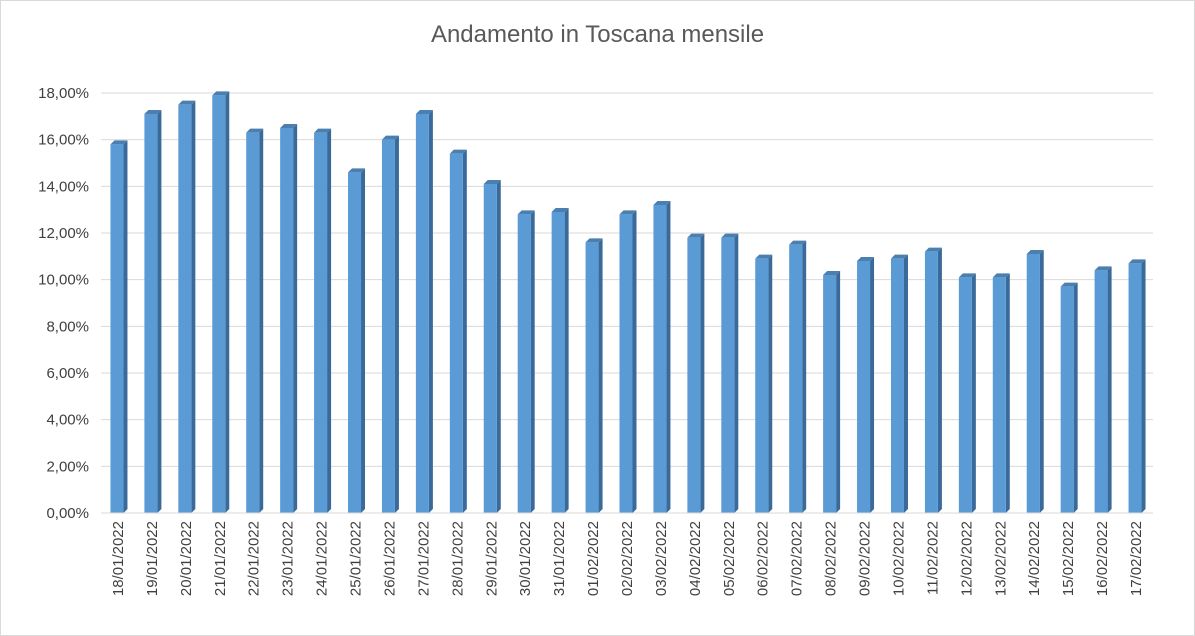 The image size is (1195, 636). I want to click on x-tick-label: 14/02/2022, so click(1034, 558).